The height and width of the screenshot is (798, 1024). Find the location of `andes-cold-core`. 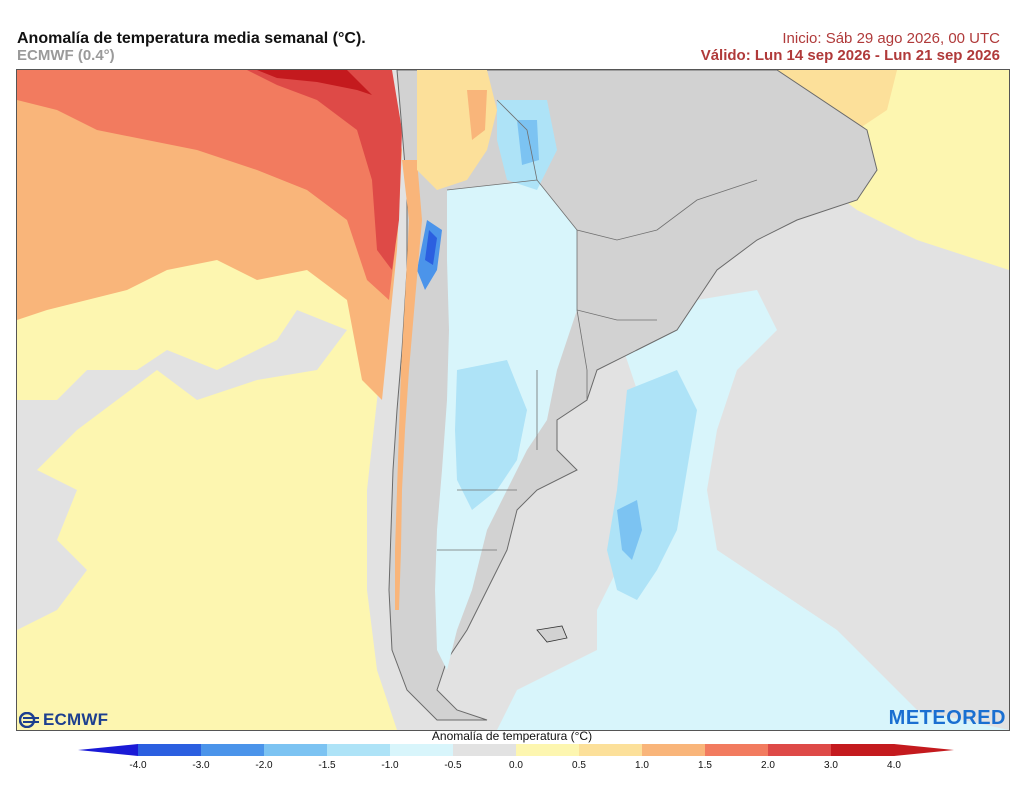

andes-cold-core is located at coordinates (431, 247).